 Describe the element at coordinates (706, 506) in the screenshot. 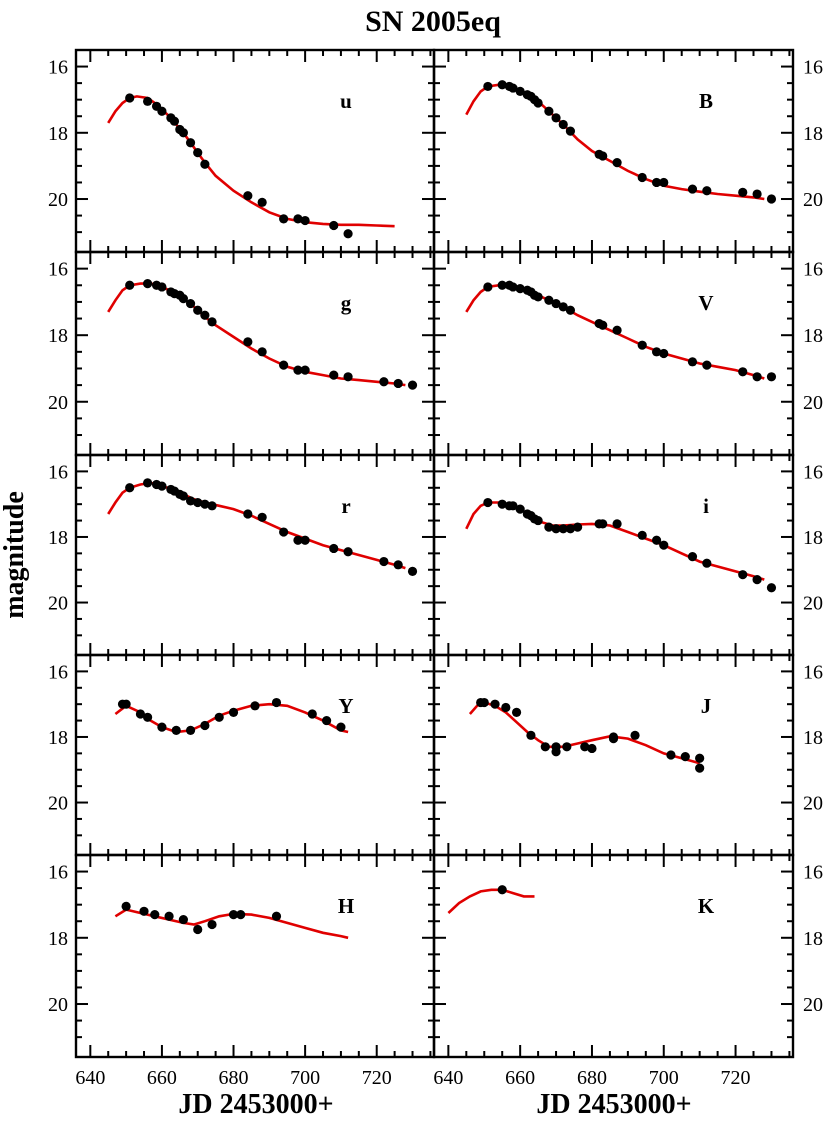

I see `band-label-i: i` at that location.